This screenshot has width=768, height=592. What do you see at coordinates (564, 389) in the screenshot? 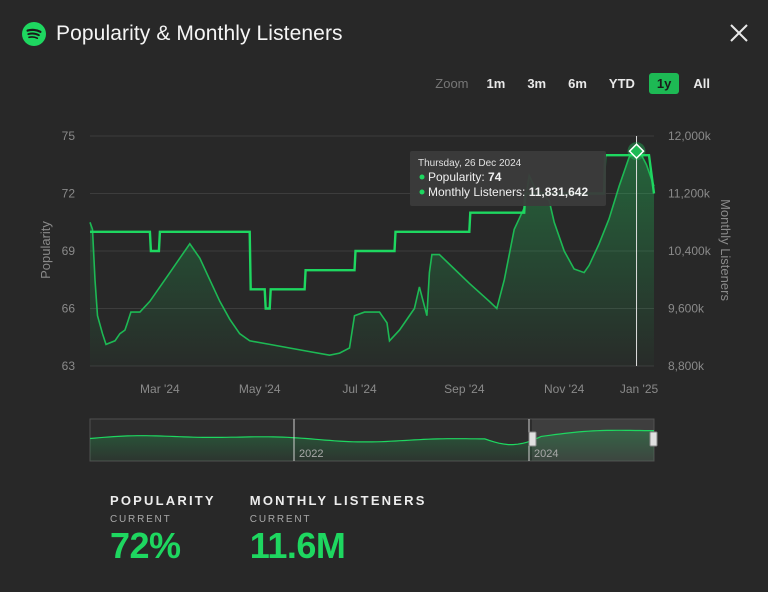
I see `x-tick-label: Nov '24` at bounding box center [564, 389].